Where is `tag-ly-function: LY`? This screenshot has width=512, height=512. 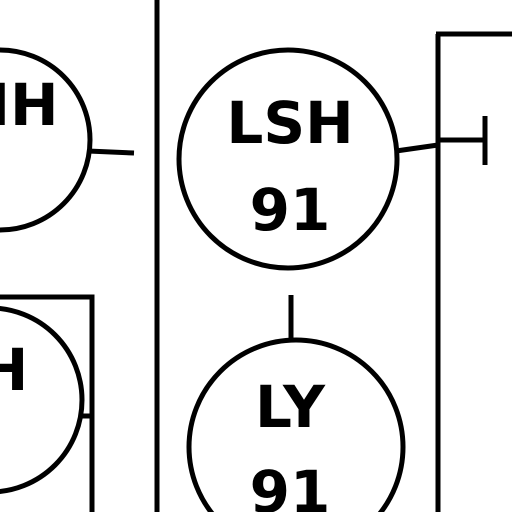
tag-ly-function: LY is located at coordinates (290, 407).